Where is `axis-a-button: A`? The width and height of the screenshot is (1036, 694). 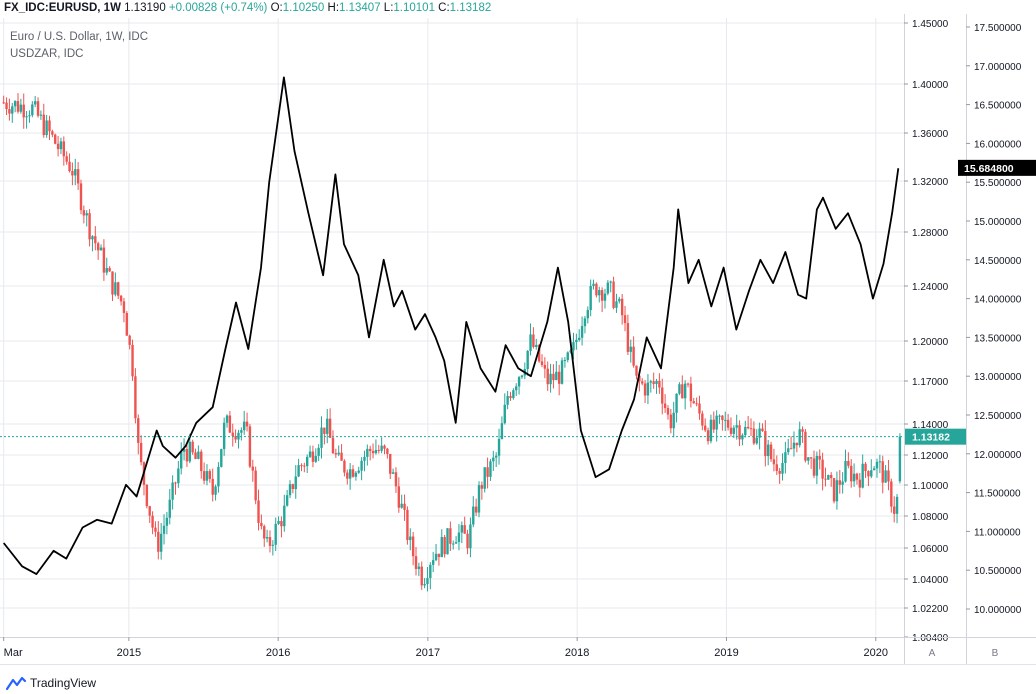
axis-a-button: A is located at coordinates (932, 653).